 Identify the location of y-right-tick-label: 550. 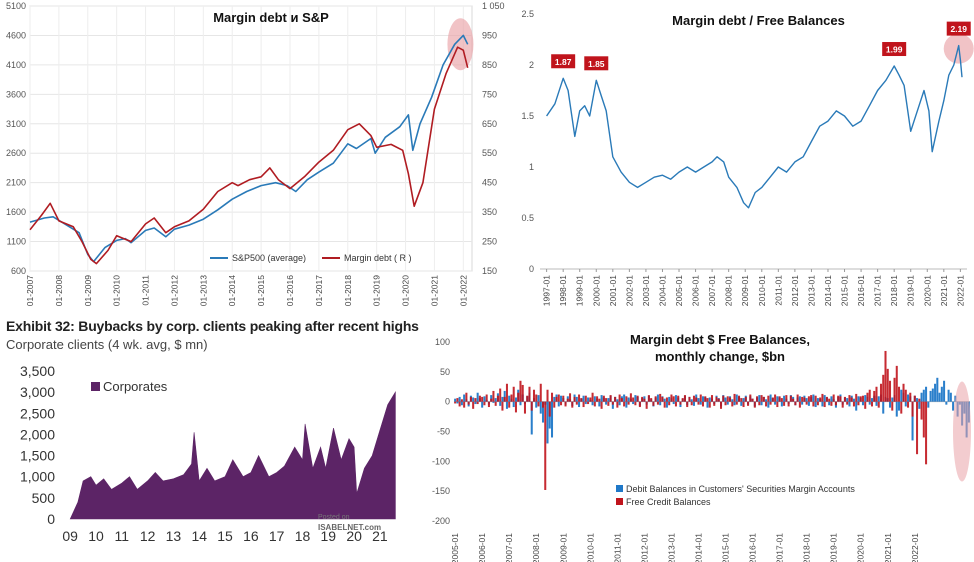
(489, 153).